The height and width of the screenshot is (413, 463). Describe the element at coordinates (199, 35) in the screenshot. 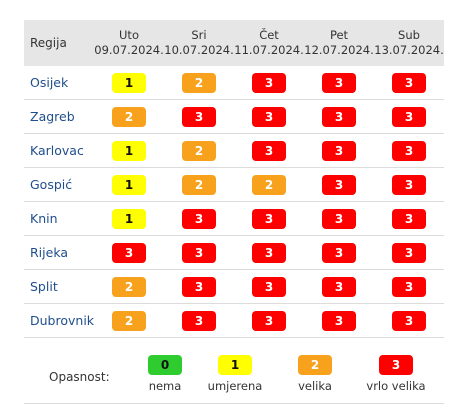

I see `day-name: Sri` at that location.